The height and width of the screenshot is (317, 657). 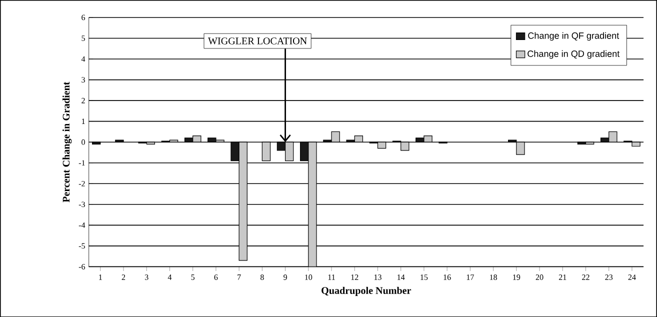 What do you see at coordinates (609, 277) in the screenshot?
I see `x-tick-label: 23` at bounding box center [609, 277].